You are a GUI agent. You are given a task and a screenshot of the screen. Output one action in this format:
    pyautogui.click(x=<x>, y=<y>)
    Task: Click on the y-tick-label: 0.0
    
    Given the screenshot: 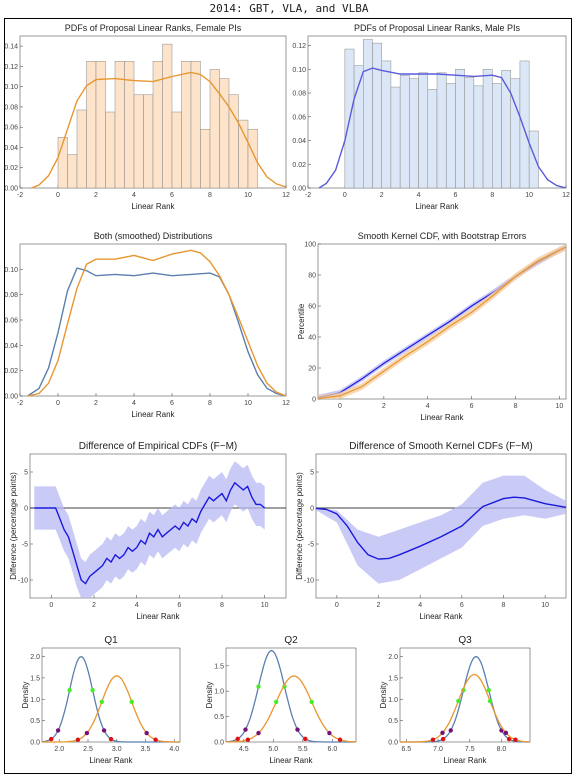 What is the action you would take?
    pyautogui.click(x=393, y=743)
    